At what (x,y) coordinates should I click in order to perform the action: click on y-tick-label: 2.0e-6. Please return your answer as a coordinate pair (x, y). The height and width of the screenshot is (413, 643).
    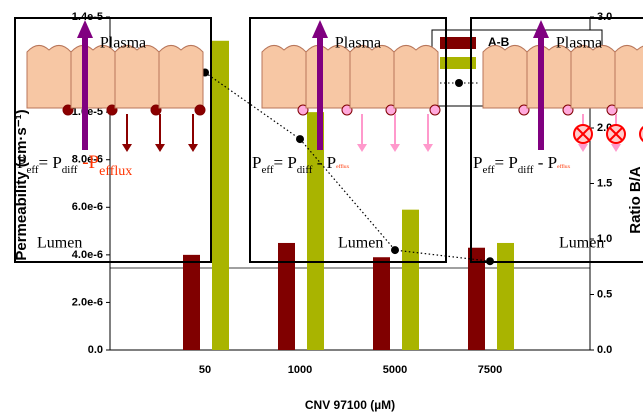
    Looking at the image, I should click on (87, 302).